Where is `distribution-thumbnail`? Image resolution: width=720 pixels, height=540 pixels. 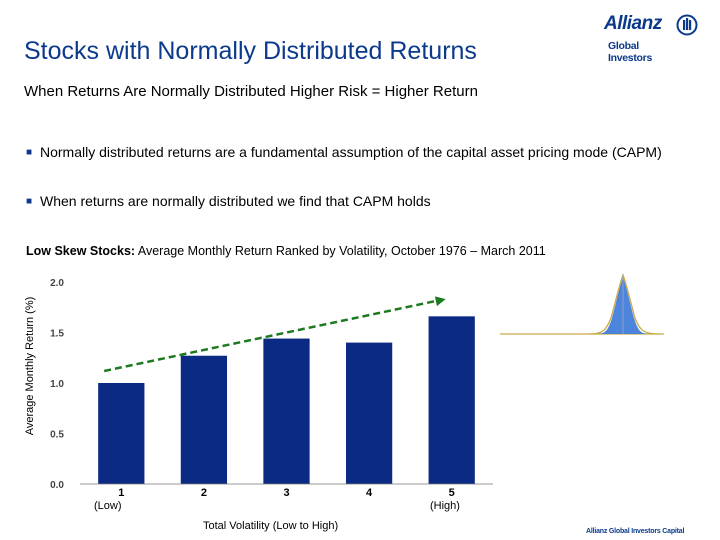
distribution-thumbnail is located at coordinates (582, 304).